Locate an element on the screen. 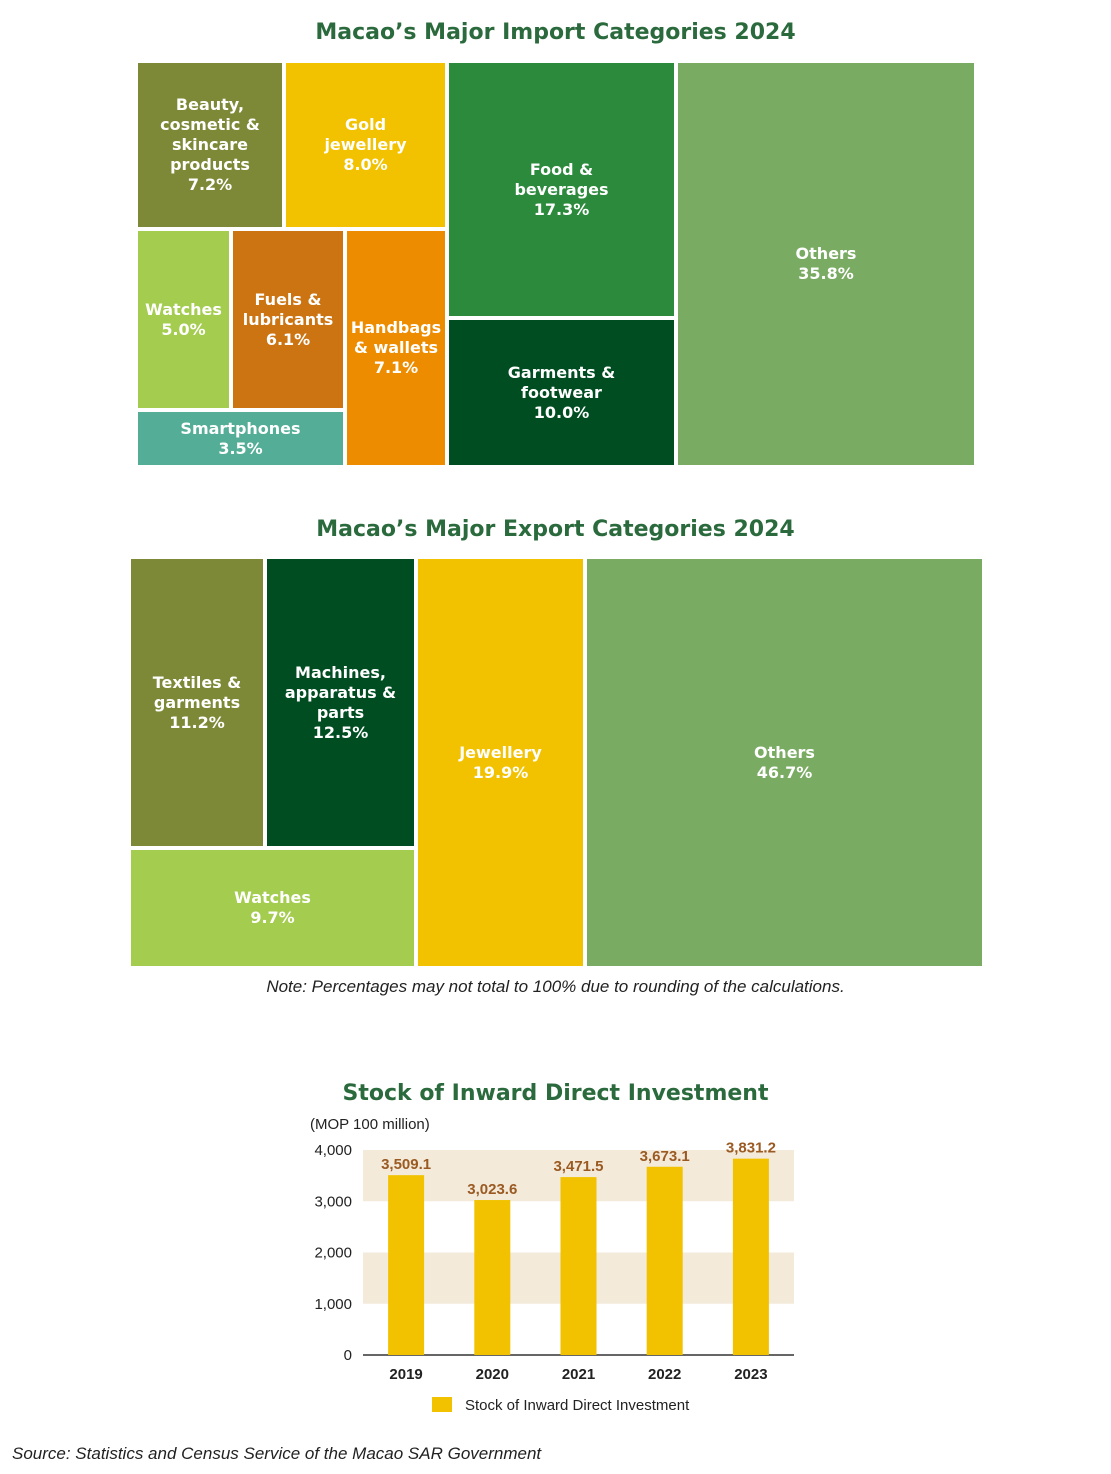 This screenshot has height=1474, width=1111. y-tick-label: 0 is located at coordinates (348, 1355).